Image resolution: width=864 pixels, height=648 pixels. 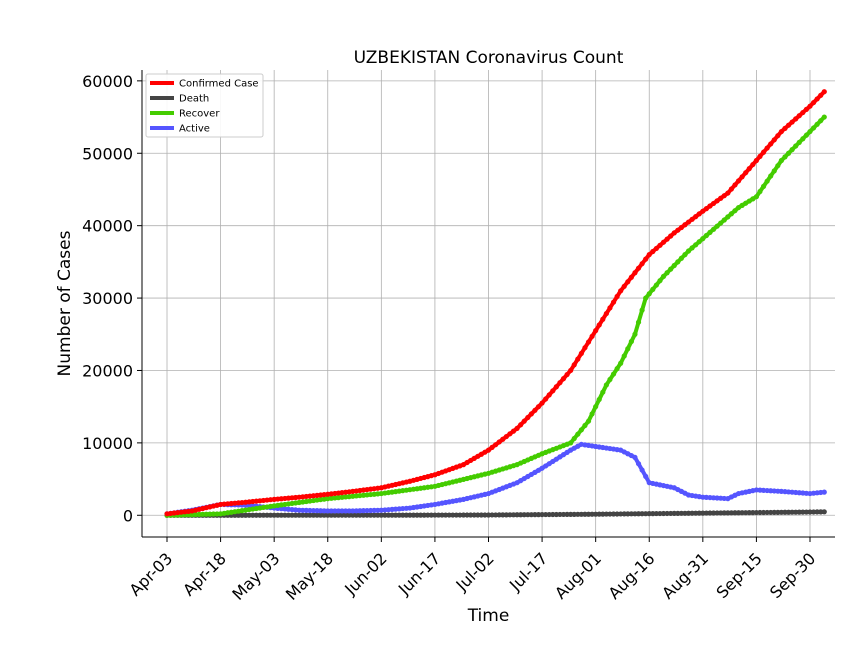 I want to click on y-tick-label: 0, so click(x=128, y=515).